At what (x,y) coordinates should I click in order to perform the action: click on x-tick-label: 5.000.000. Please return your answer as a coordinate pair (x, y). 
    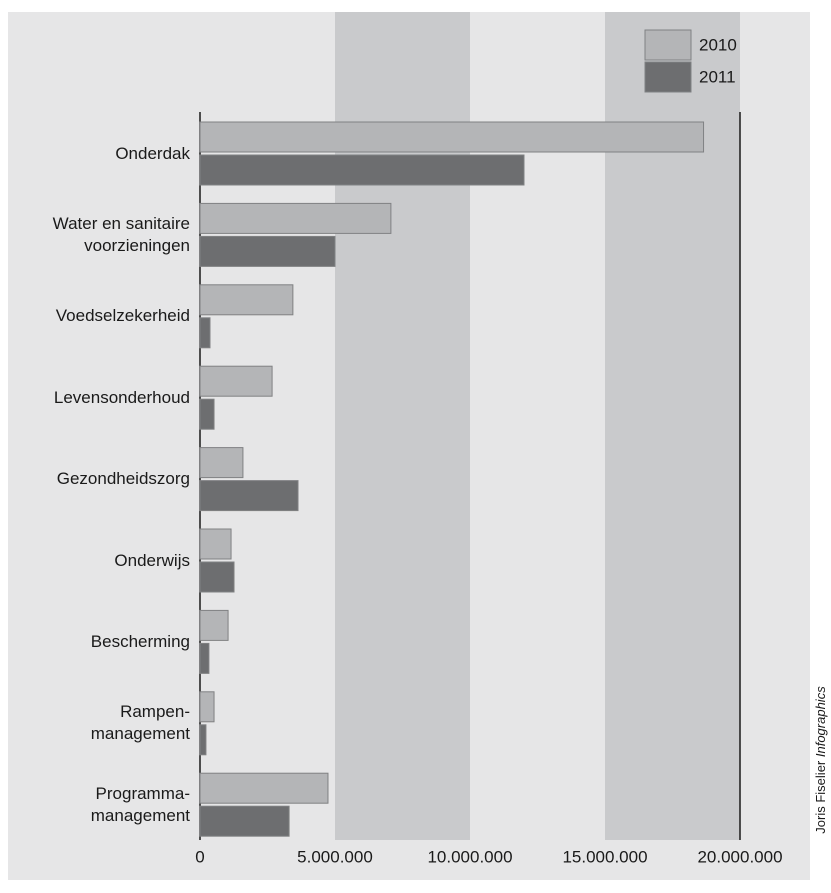
    Looking at the image, I should click on (335, 856).